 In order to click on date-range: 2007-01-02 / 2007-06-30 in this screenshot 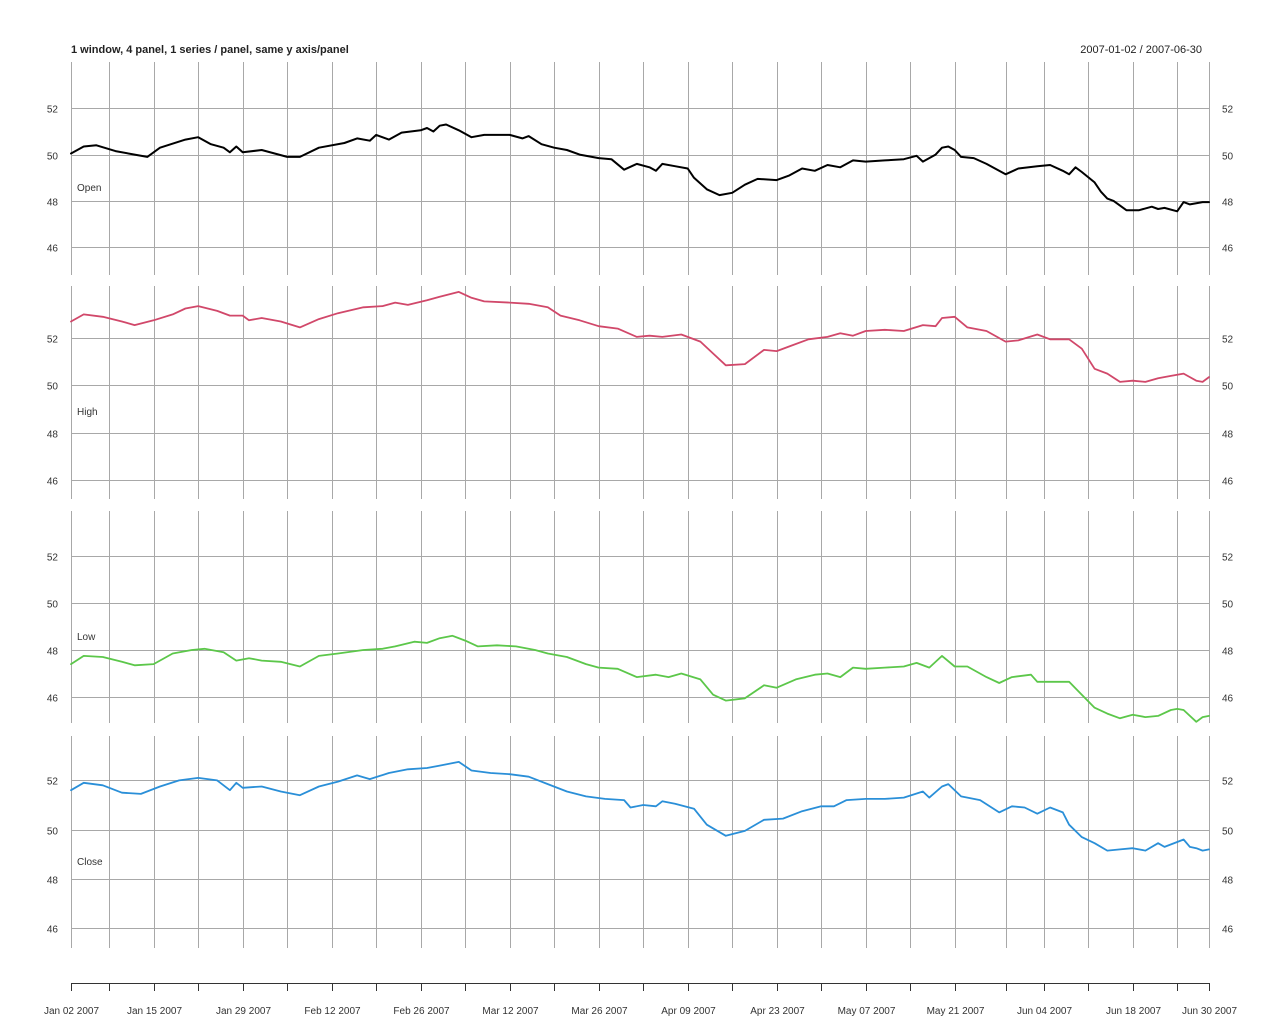, I will do `click(1141, 50)`.